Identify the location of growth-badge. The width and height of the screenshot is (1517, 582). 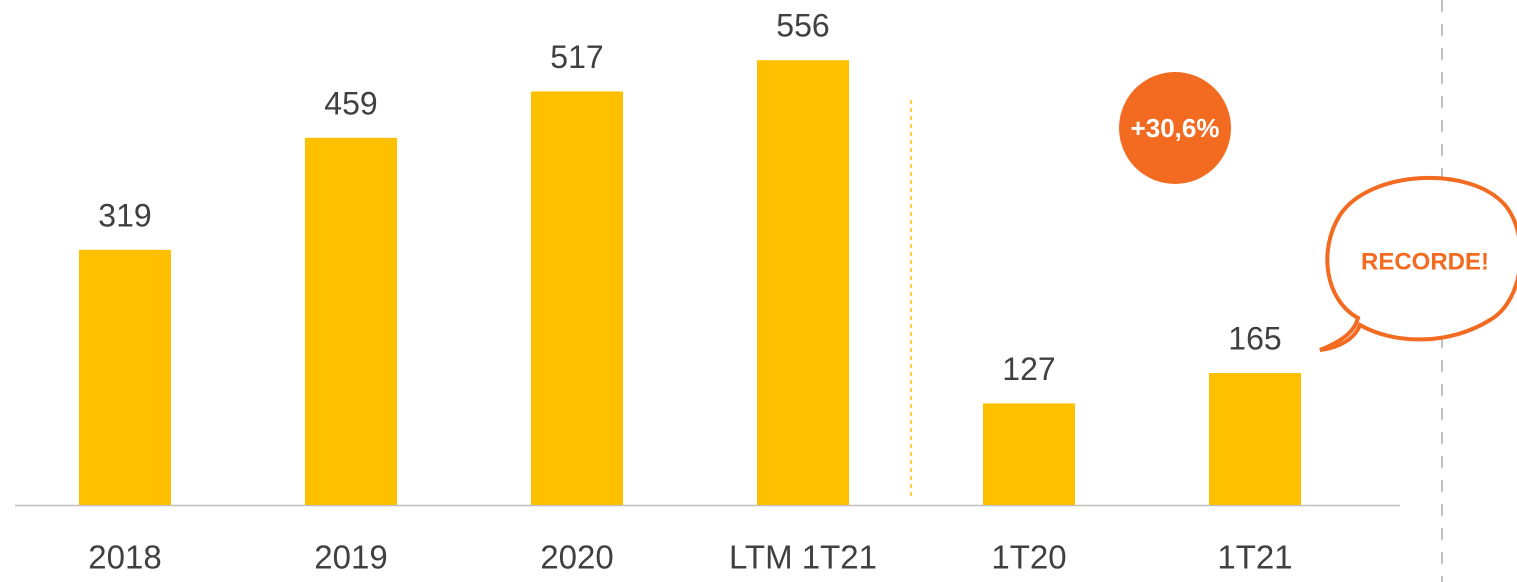
(1175, 128).